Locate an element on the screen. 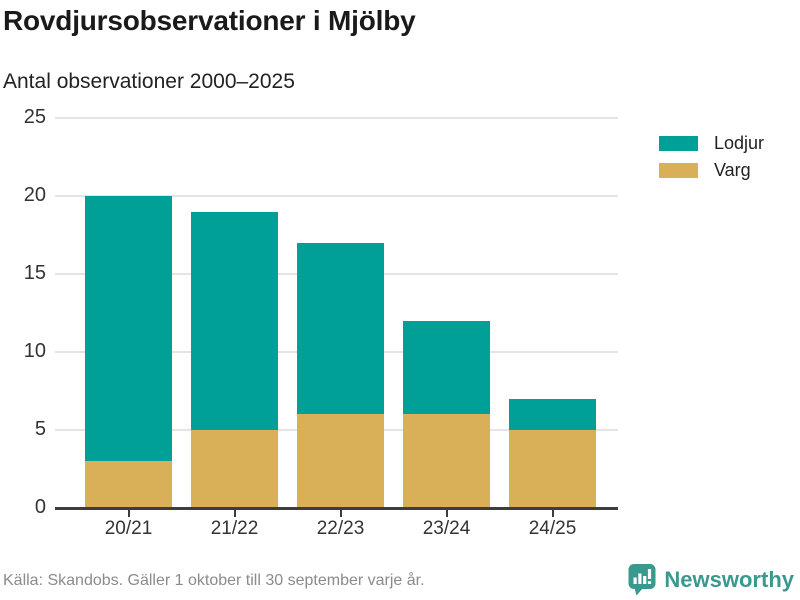 This screenshot has width=800, height=600. x-tick-label: 24/25 is located at coordinates (552, 528).